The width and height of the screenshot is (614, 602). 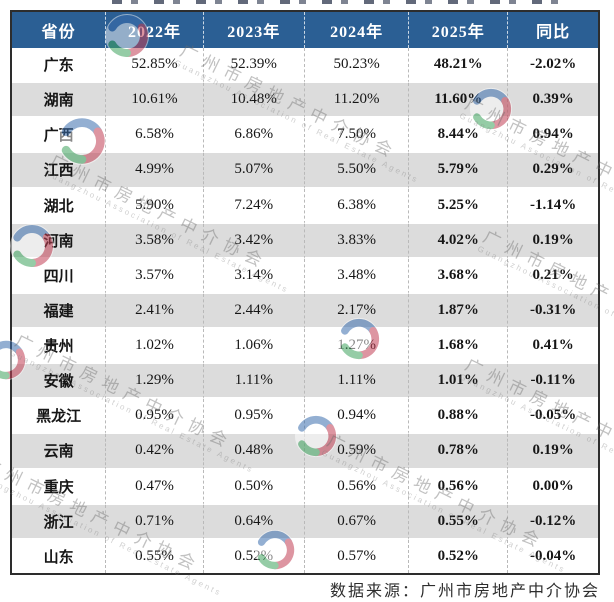 I want to click on table-row: 福建 2.41% 2.44% 2.17% 1.87% -0.31%, so click(x=305, y=311).